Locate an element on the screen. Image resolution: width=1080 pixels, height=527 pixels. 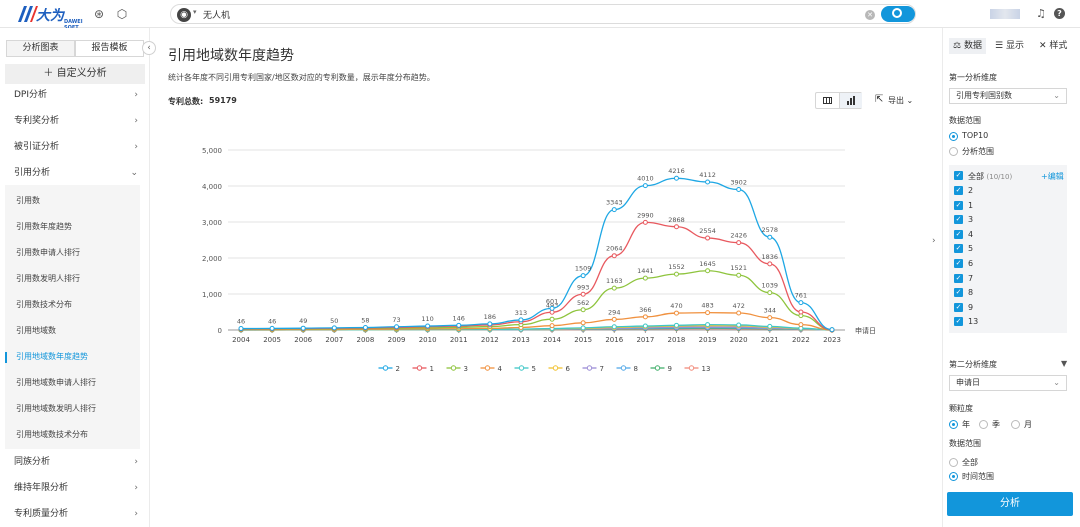
checkbox-series-8: ✓ is located at coordinates (958, 293).